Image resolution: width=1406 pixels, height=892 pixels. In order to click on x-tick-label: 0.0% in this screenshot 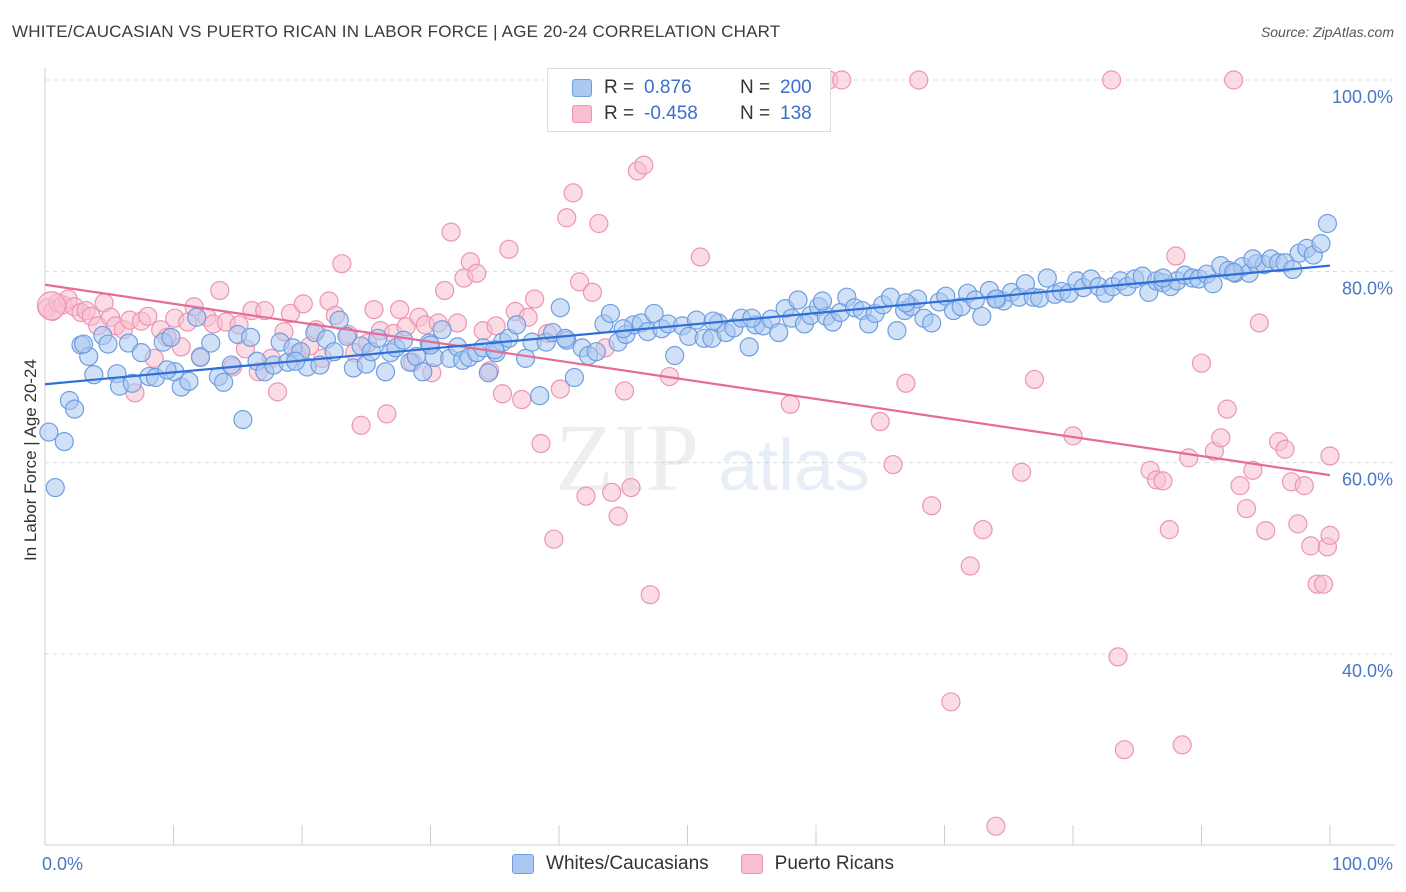, I will do `click(62, 864)`.